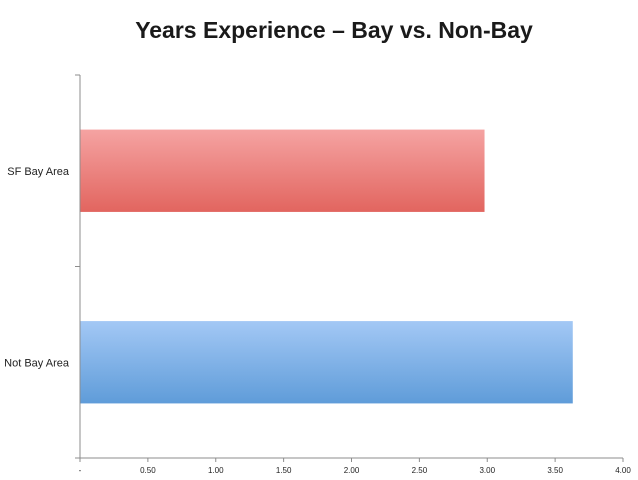  Describe the element at coordinates (37, 363) in the screenshot. I see `category-label: Not Bay Area` at that location.